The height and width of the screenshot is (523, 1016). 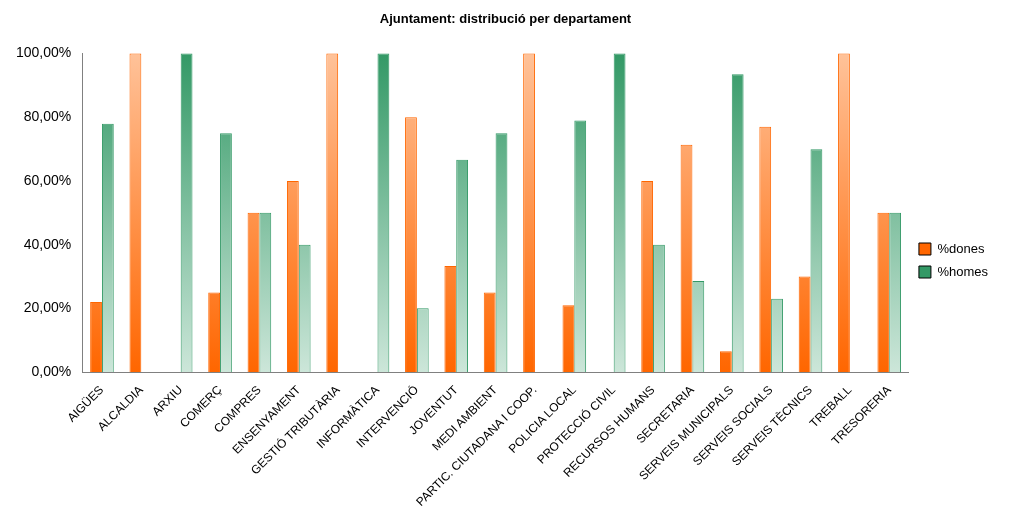 I want to click on legend-label: %dones, so click(x=961, y=248).